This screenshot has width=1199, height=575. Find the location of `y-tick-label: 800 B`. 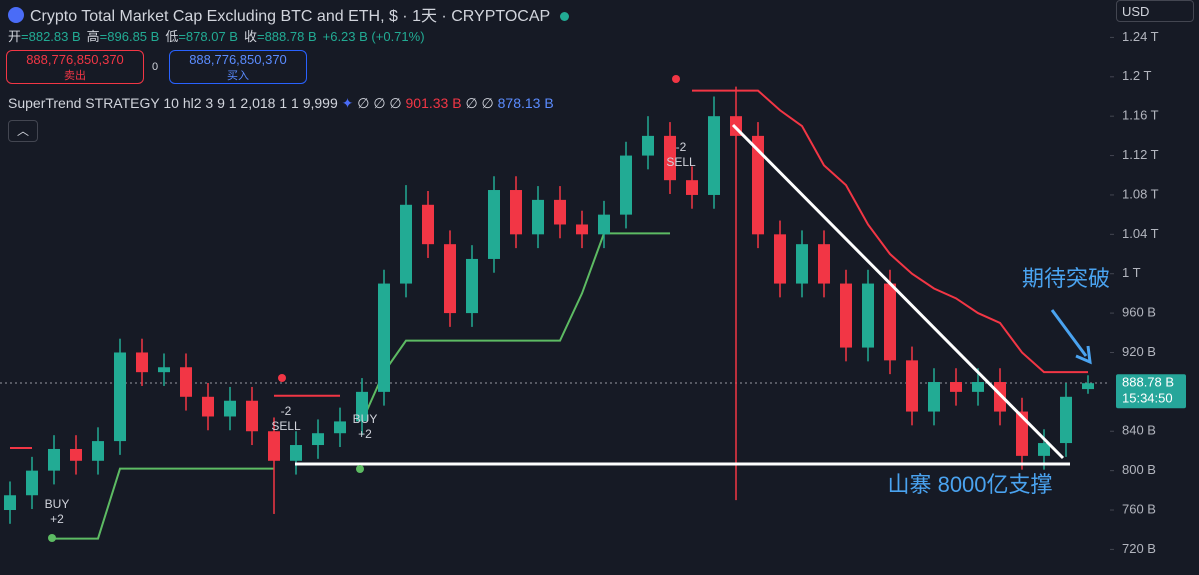

y-tick-label: 800 B is located at coordinates (1139, 469).